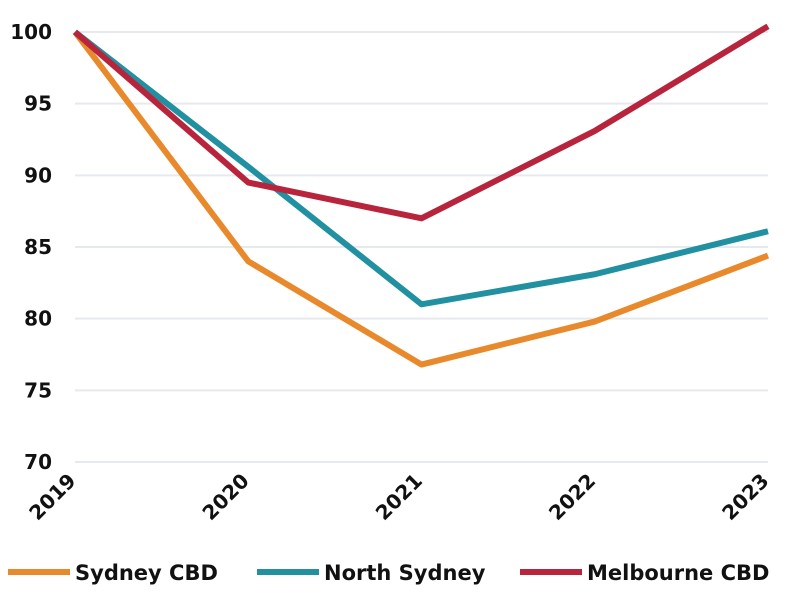 This screenshot has height=603, width=805. I want to click on y-axis-ticks: 70 75 80 85 90 95 100, so click(31, 247).